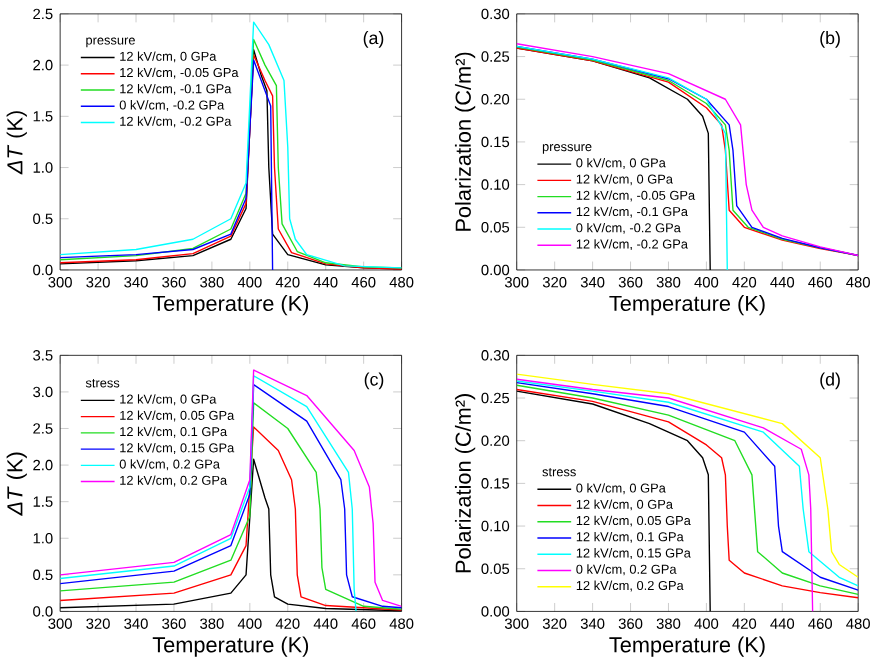  I want to click on annotation: (a), so click(373, 40).